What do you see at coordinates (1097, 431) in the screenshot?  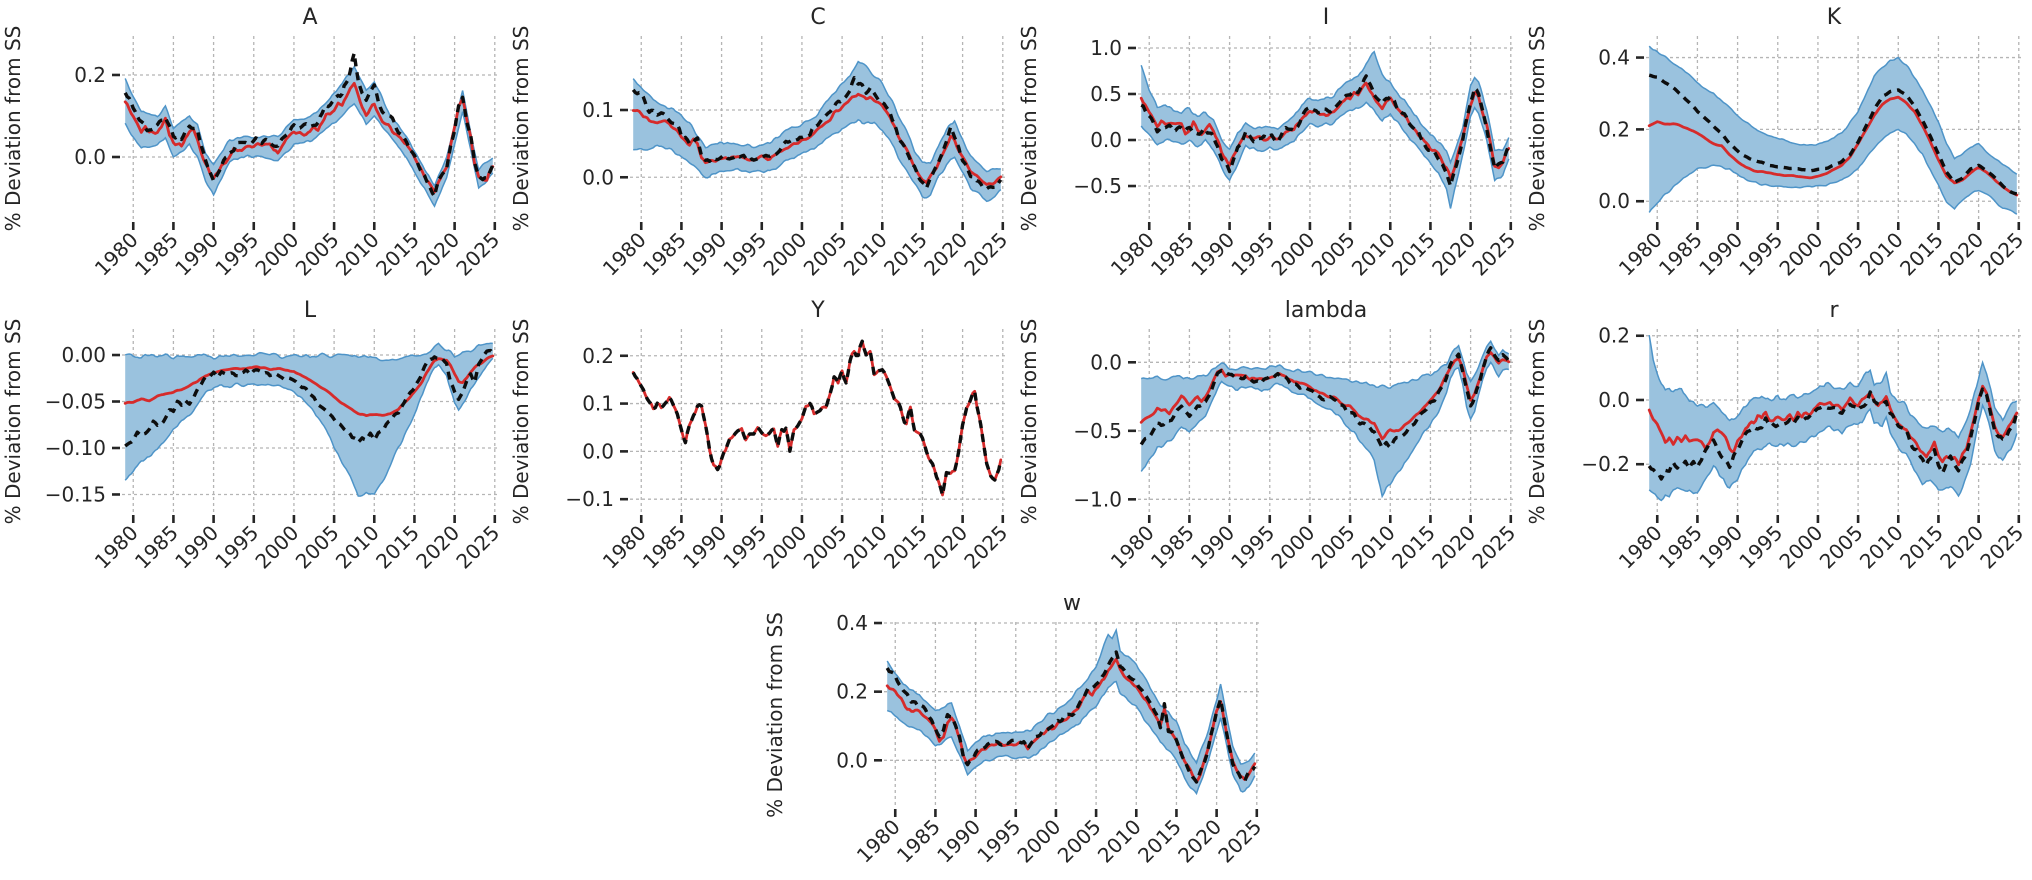 I see `y-tick-label: −0.5` at bounding box center [1097, 431].